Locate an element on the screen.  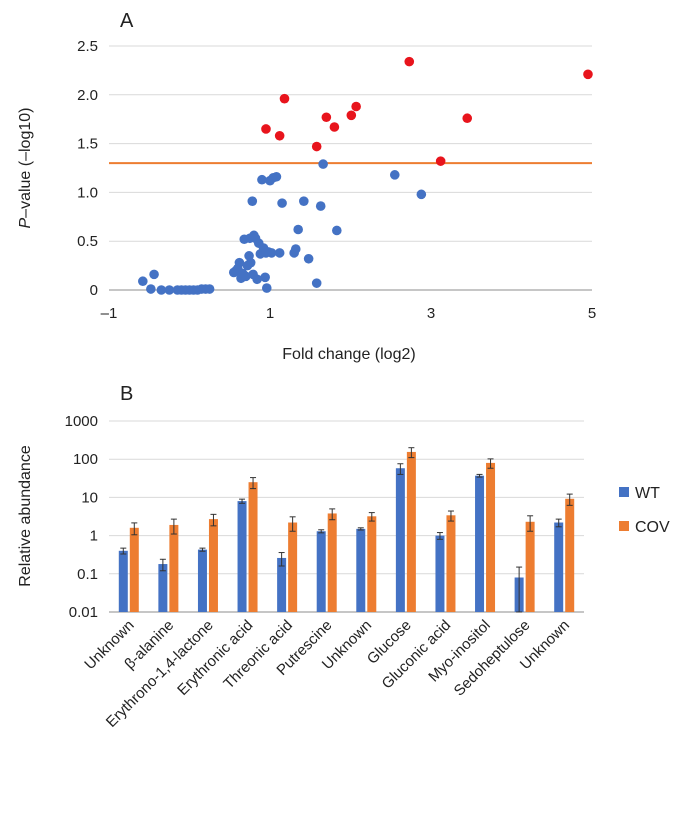
y-tick-label: 0.5 is located at coordinates (87, 241).